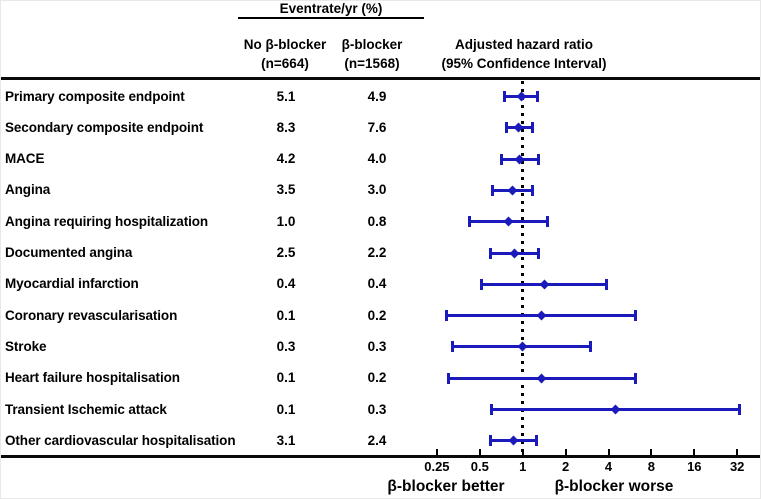 This screenshot has width=761, height=499. Describe the element at coordinates (285, 63) in the screenshot. I see `col-header-no-bblocker-n: (n=664)` at that location.